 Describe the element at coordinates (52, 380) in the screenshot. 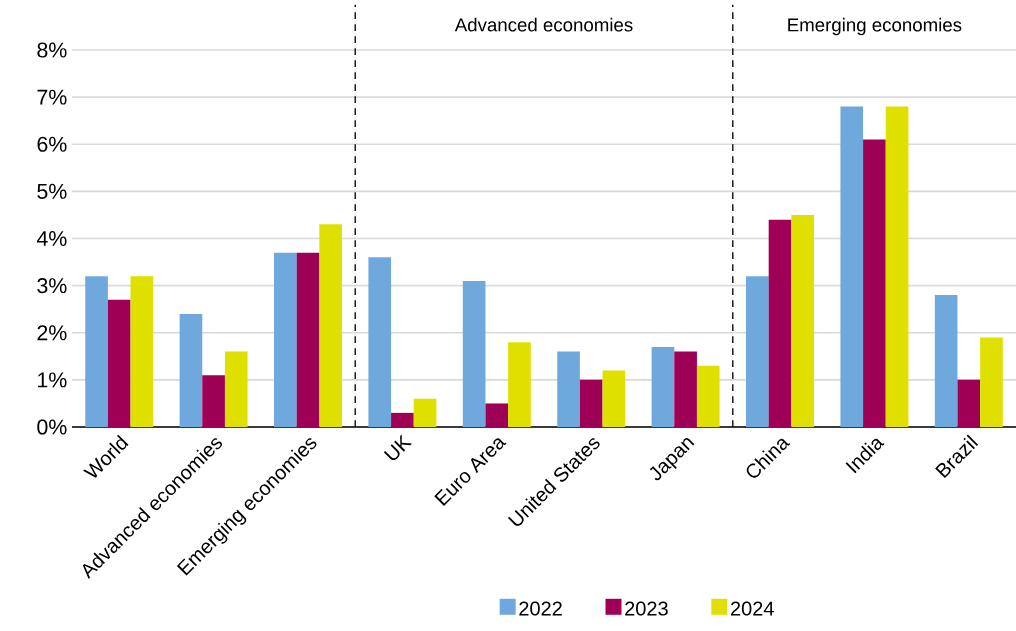

I see `y-tick-label: 1%` at that location.